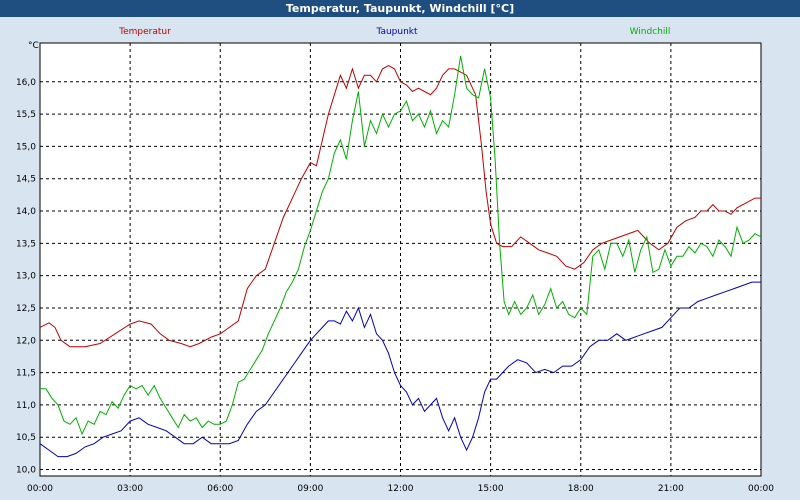 The height and width of the screenshot is (500, 800). I want to click on y-tick-label: 13,5, so click(26, 244).